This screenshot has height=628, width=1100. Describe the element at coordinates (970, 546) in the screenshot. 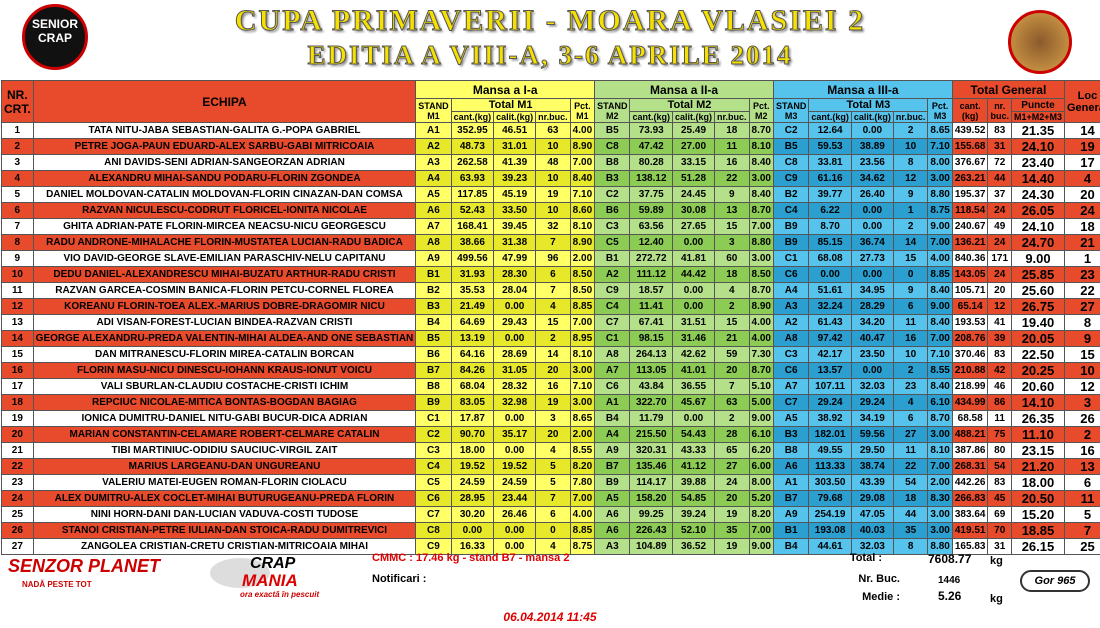

I see `total-cant-cell: 165.83` at that location.